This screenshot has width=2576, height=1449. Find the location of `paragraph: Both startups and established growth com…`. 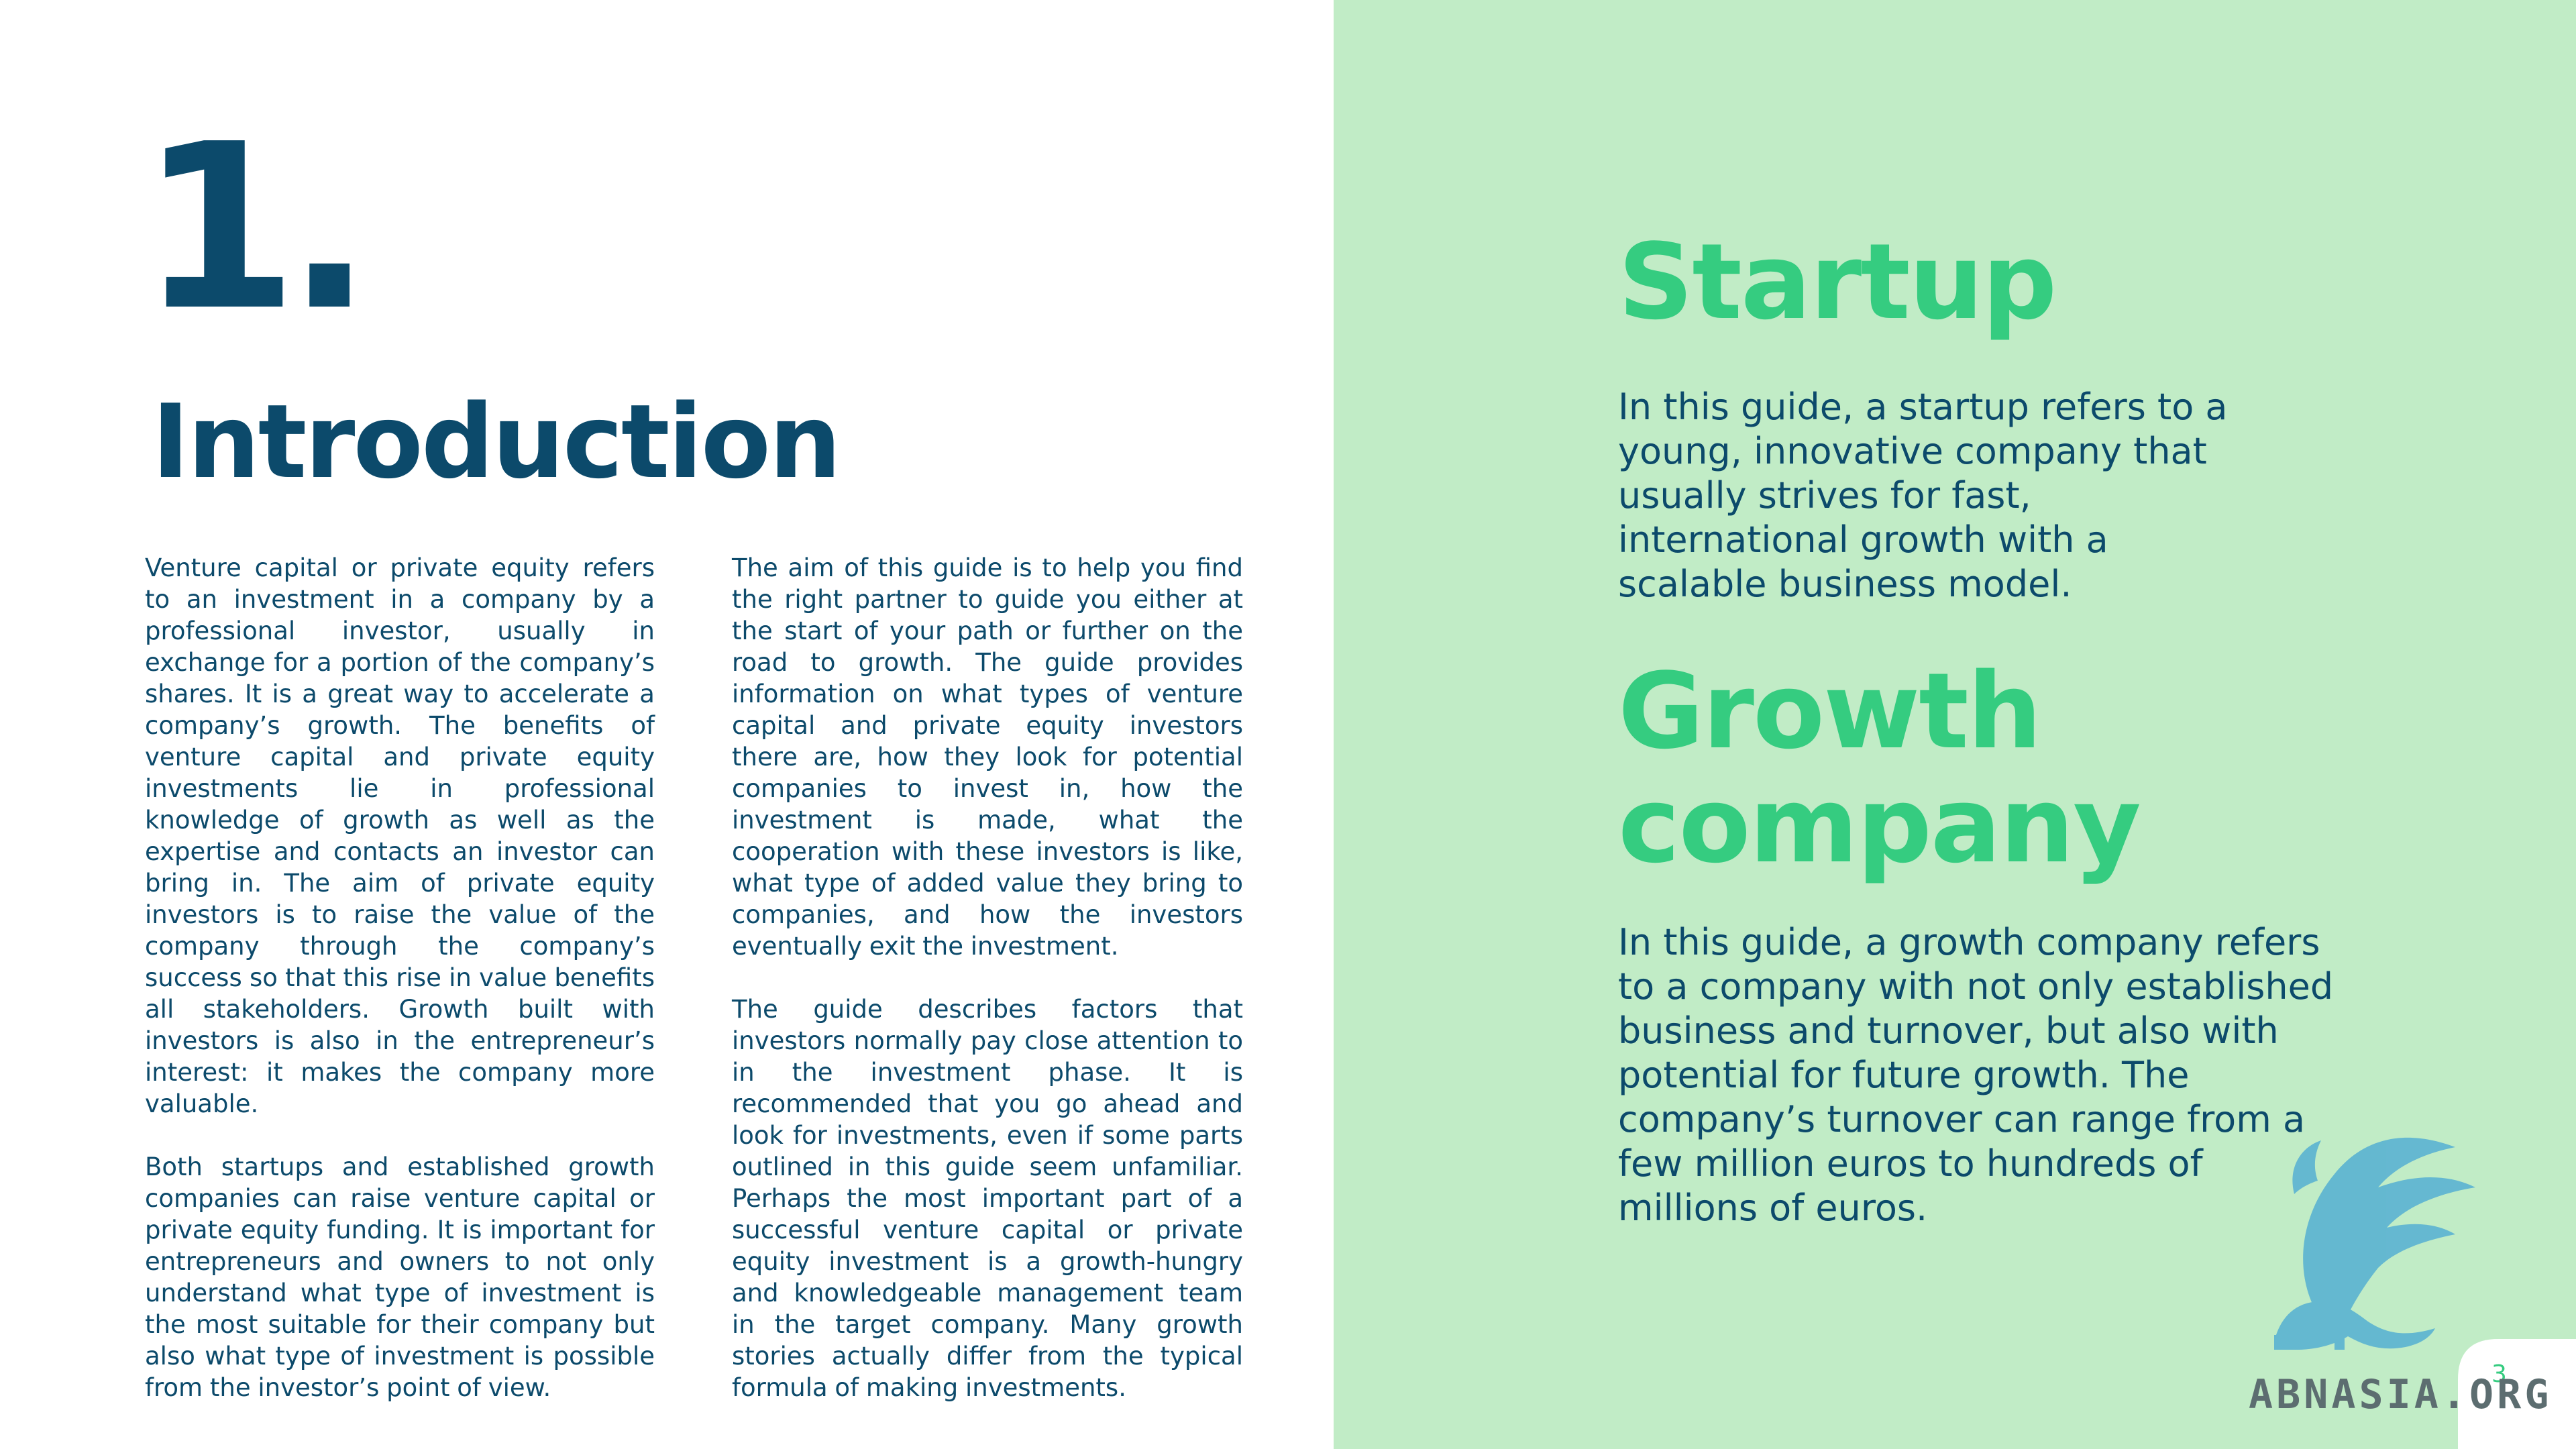

paragraph: Both startups and established growth com… is located at coordinates (400, 1277).